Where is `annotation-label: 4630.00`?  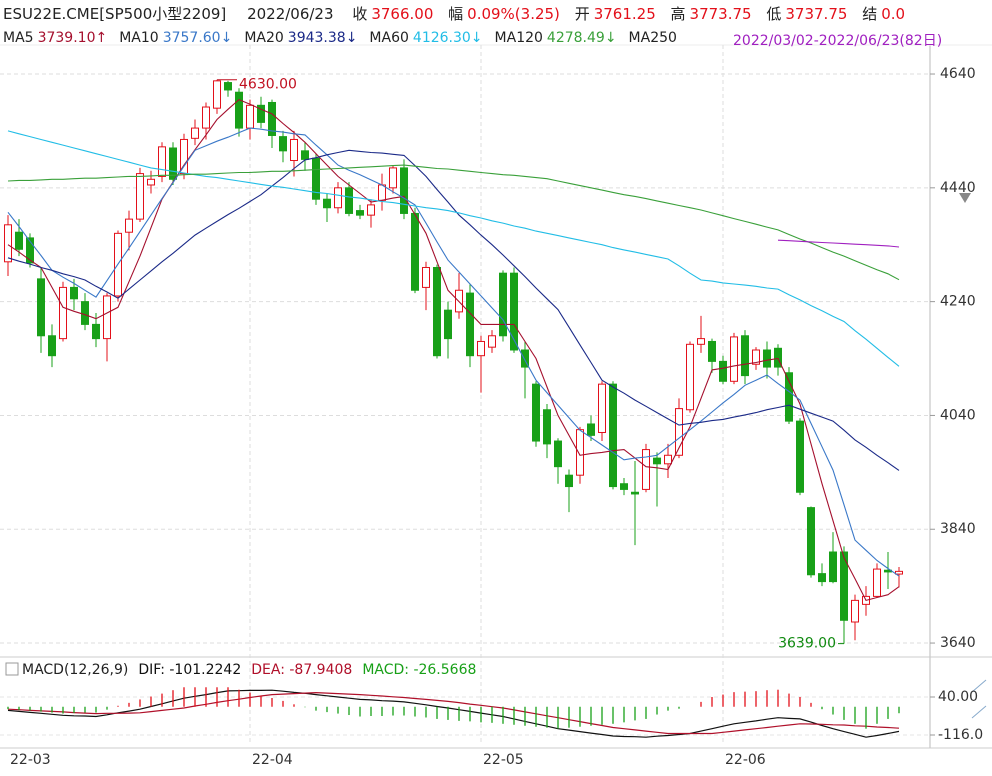 annotation-label: 4630.00 is located at coordinates (268, 85).